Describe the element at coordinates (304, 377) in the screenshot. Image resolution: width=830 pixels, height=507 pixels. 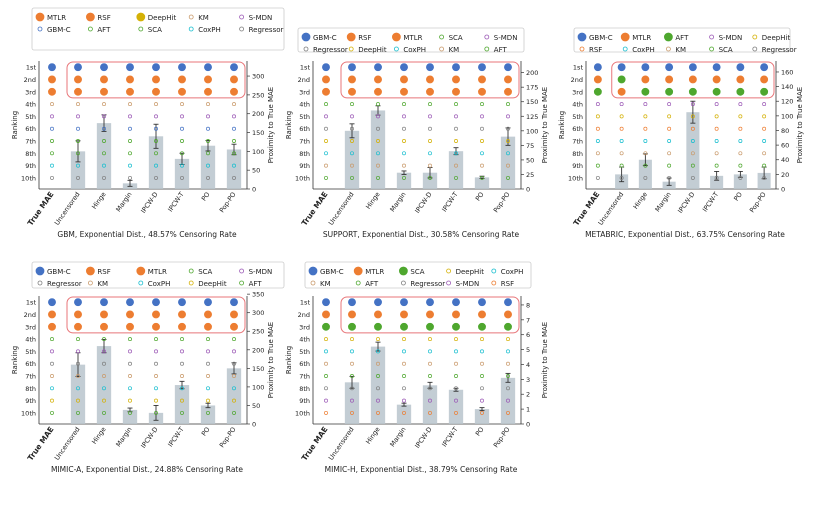
I see `rank-tick-label: 7th` at that location.